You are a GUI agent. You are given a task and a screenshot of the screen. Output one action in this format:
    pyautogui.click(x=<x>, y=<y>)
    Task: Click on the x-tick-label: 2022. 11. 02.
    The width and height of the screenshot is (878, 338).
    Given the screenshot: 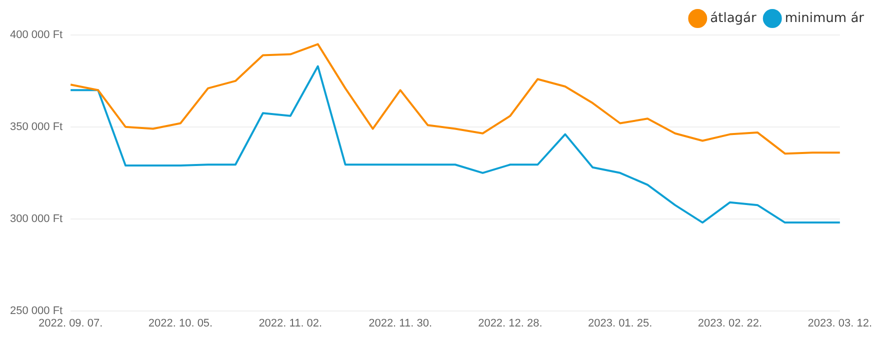 What is the action you would take?
    pyautogui.click(x=290, y=323)
    